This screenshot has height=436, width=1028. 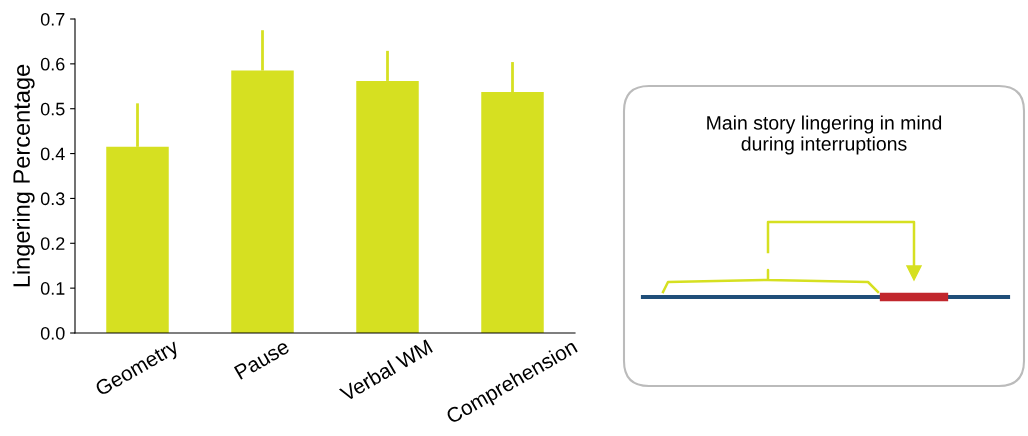 I want to click on y-tick-label: 0.6, so click(x=52, y=64).